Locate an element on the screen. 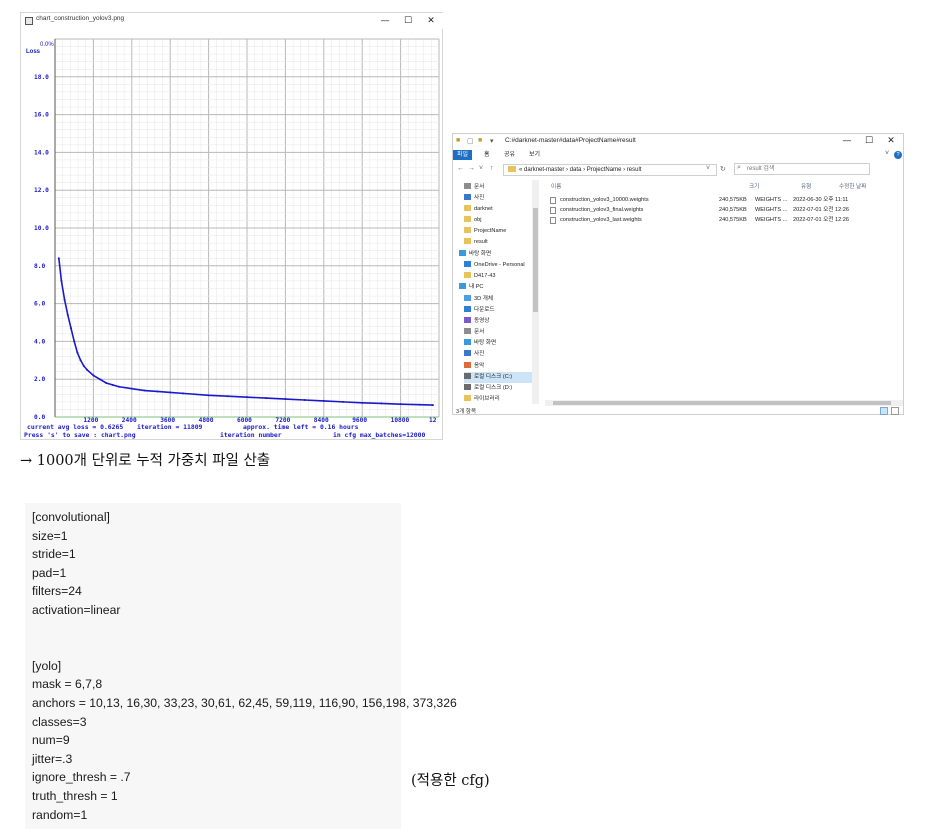 The image size is (942, 832). large-icons-view-icon is located at coordinates (895, 411).